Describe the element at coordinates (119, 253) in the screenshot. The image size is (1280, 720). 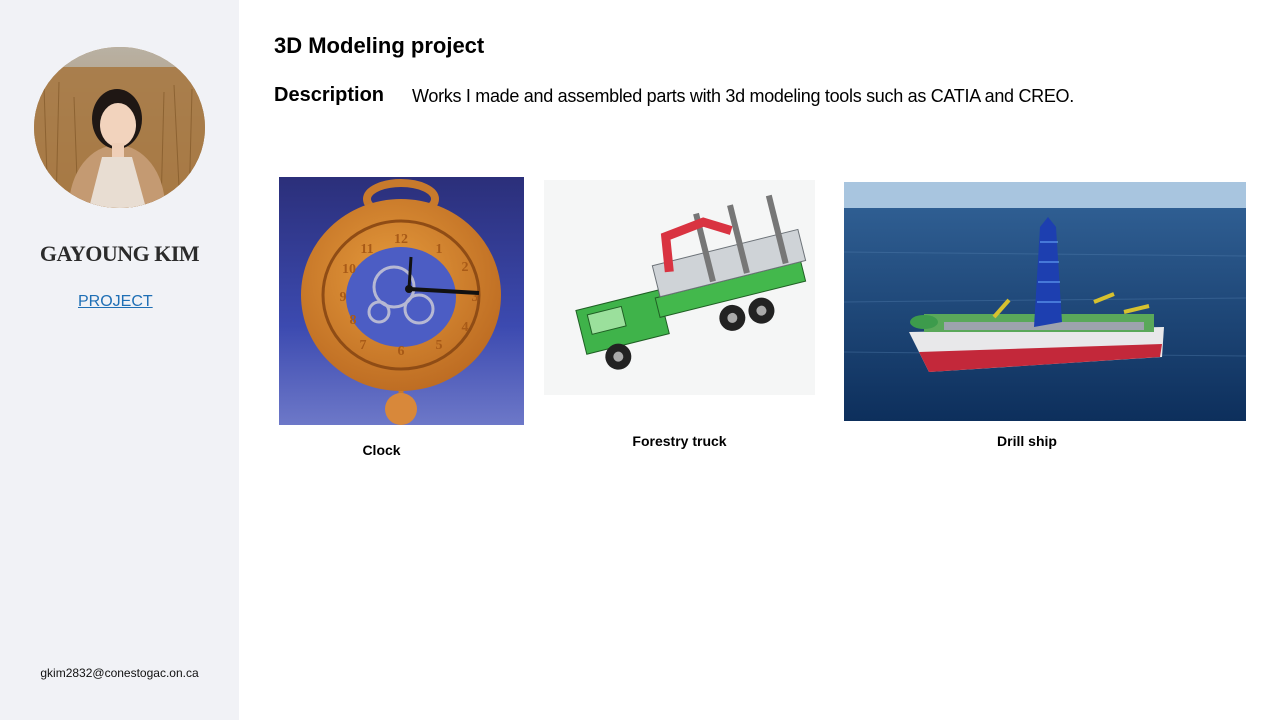
I see `profile-name: GAYOUNG KIM` at that location.